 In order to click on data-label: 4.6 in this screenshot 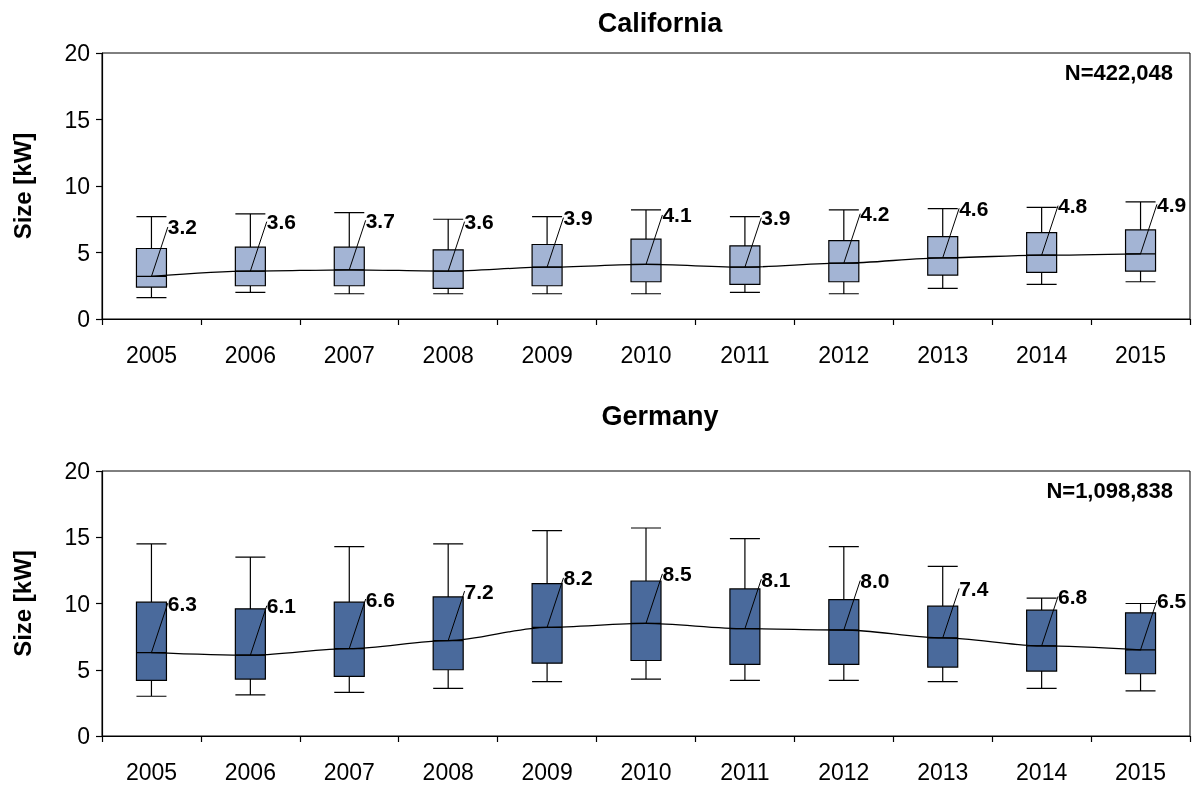, I will do `click(974, 208)`.